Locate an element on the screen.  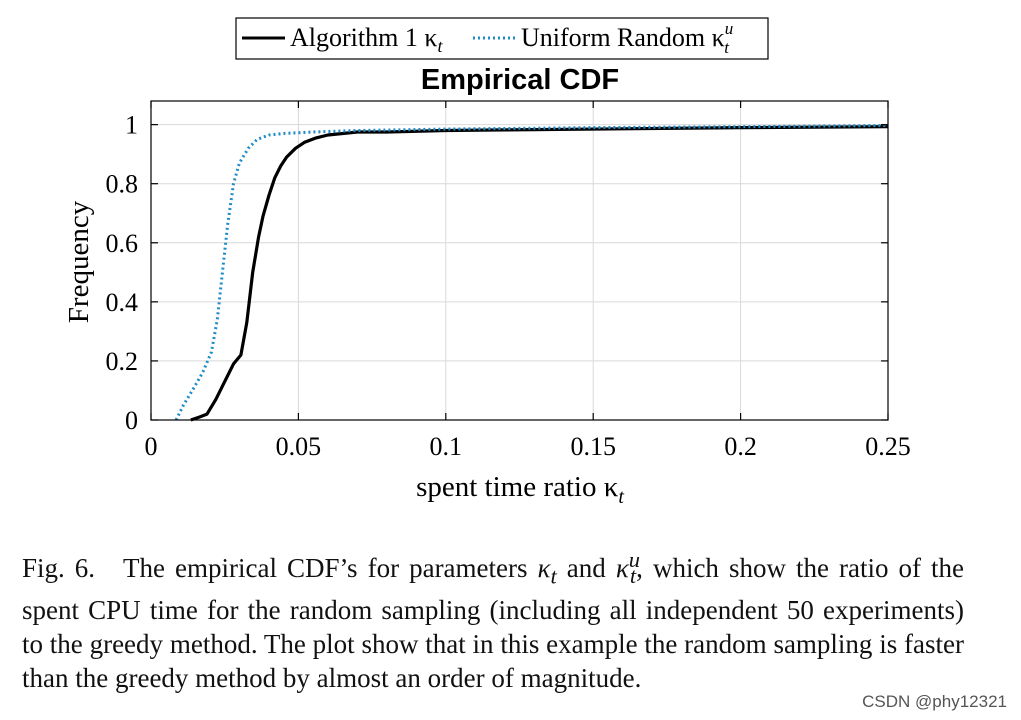
x-tick-label: 0.1 is located at coordinates (446, 446).